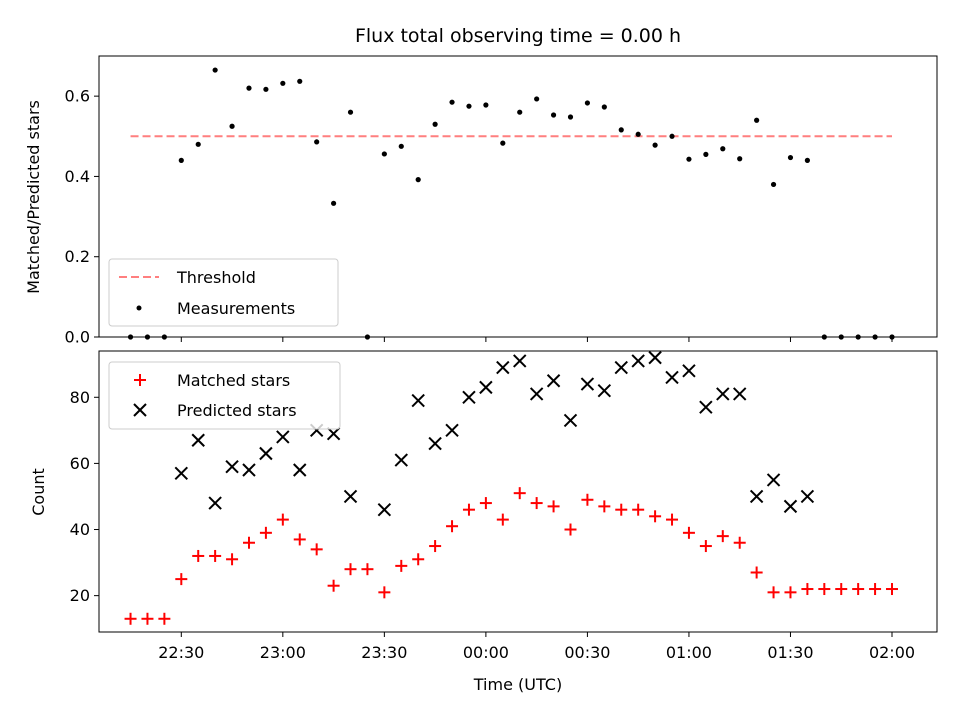 This screenshot has height=720, width=960. Describe the element at coordinates (140, 380) in the screenshot. I see `legend-matched-swatch` at that location.